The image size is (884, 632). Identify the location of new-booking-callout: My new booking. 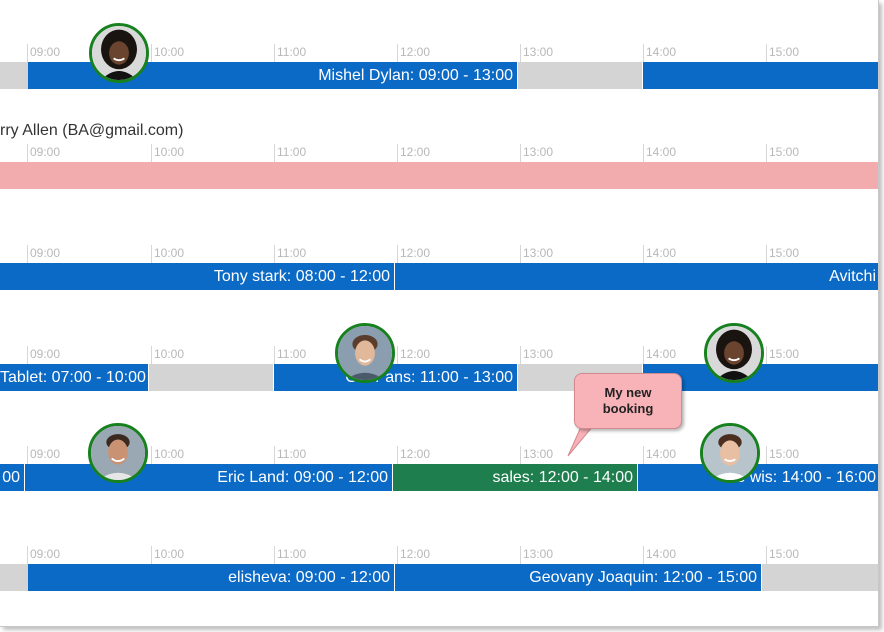
(628, 401).